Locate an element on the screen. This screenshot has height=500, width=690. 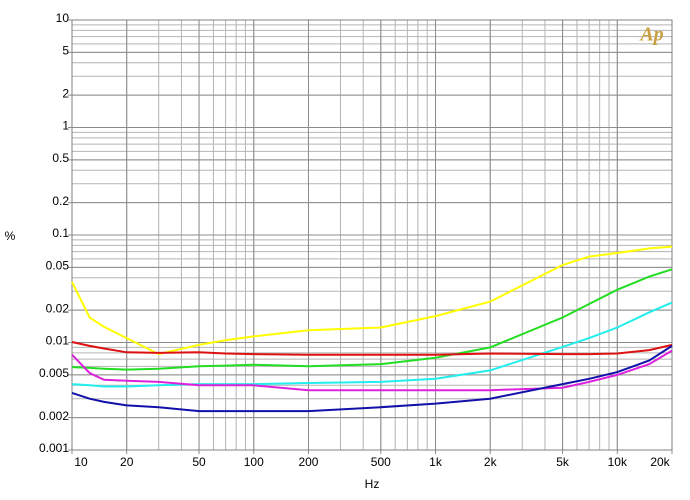
x-tick-label: 50 is located at coordinates (199, 462).